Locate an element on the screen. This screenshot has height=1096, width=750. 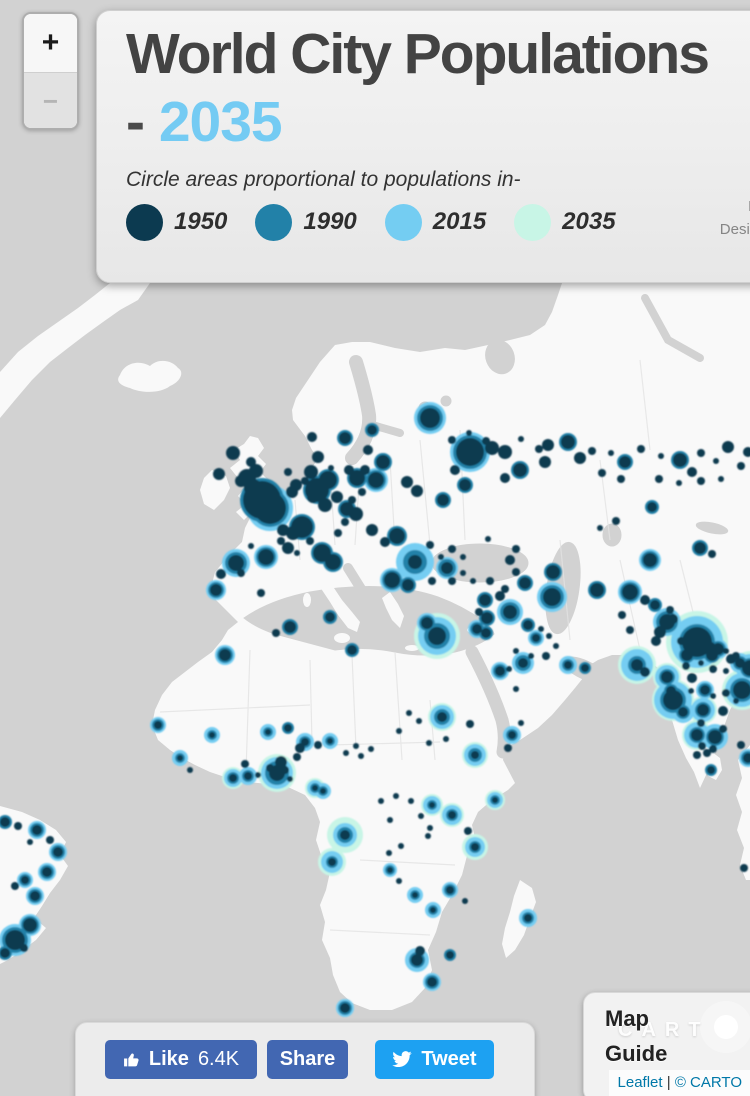
leaflet-link: Leaflet is located at coordinates (640, 1082).